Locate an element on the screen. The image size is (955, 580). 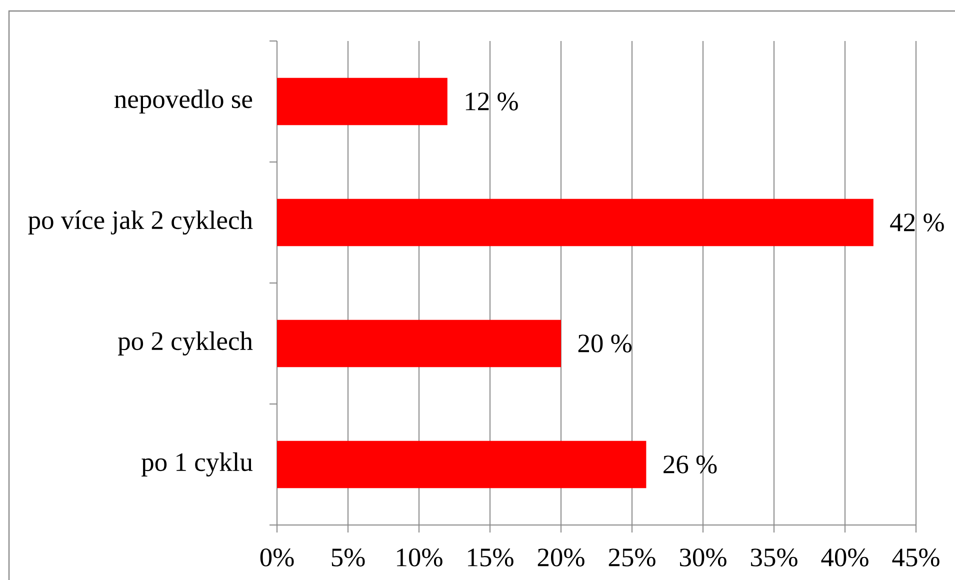
x-tick-label: 0% is located at coordinates (277, 557).